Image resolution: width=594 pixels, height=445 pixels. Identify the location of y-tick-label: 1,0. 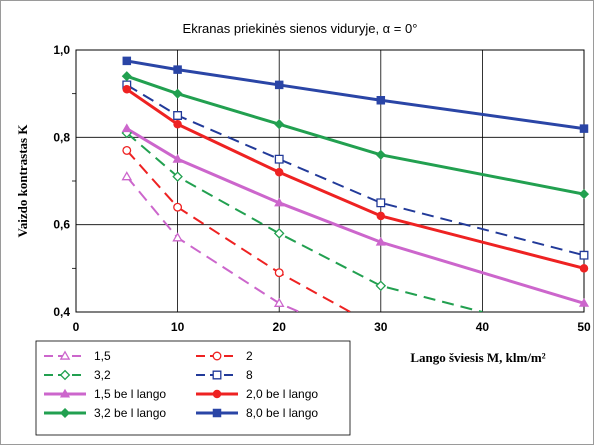
(61, 50).